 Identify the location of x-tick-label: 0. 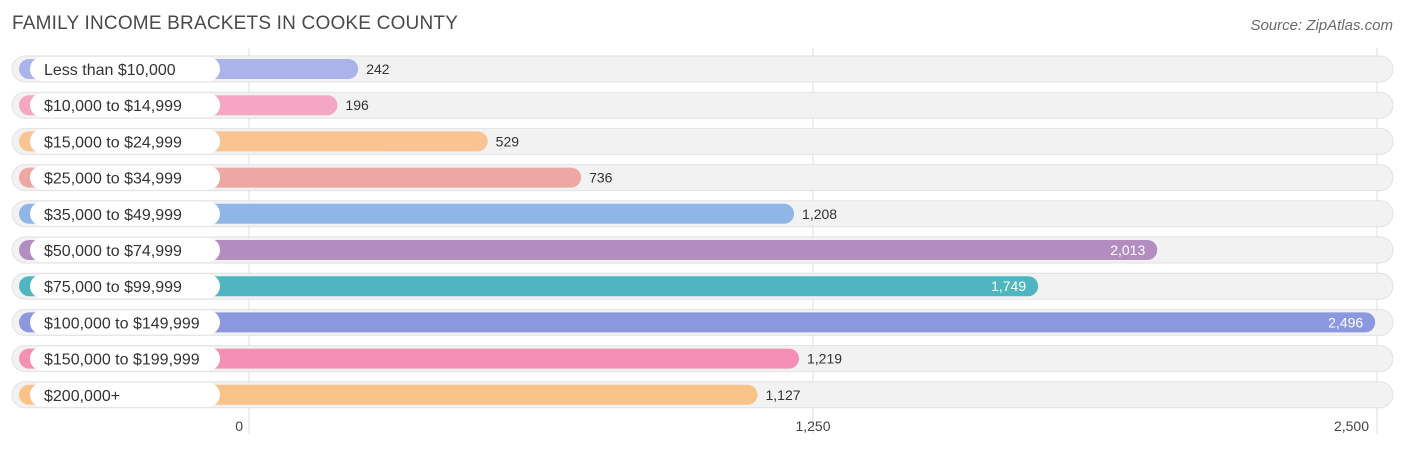
(239, 426).